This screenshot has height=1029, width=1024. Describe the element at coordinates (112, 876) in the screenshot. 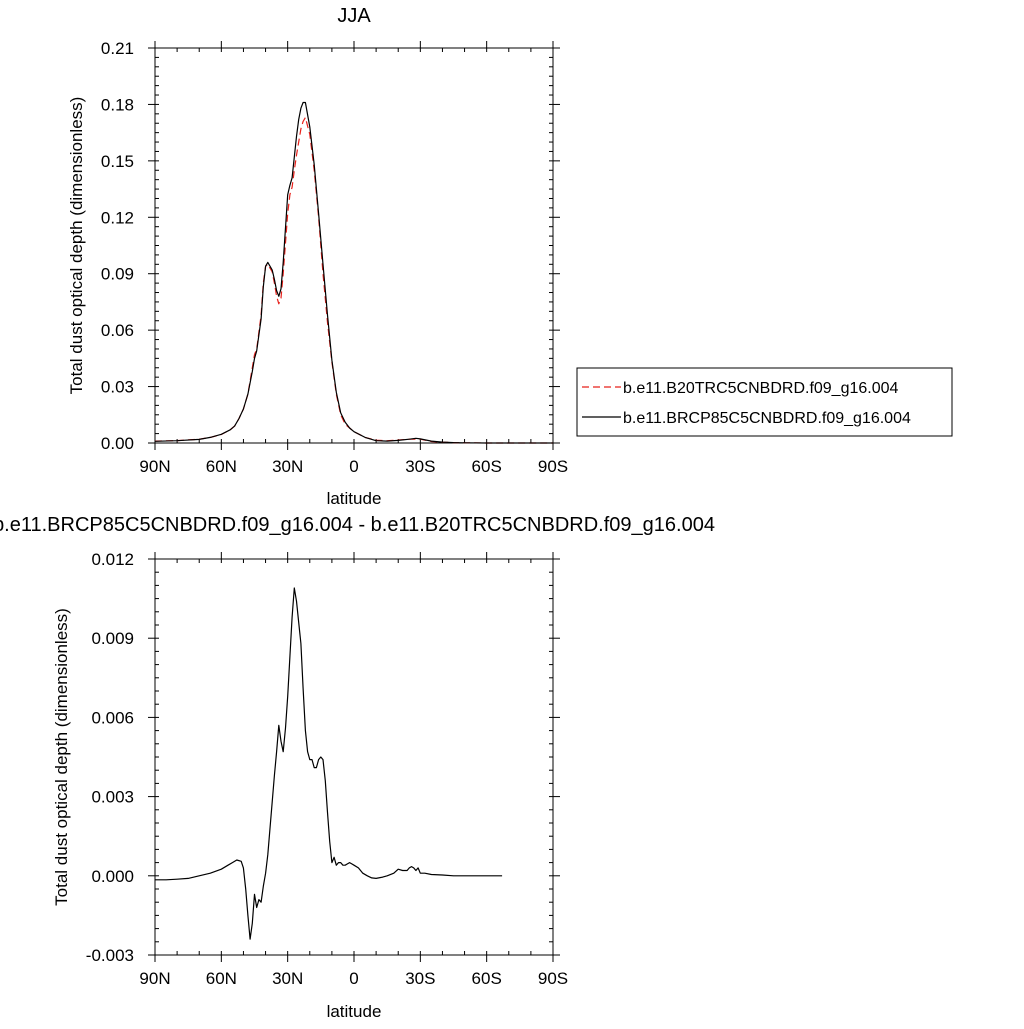

I see `y-tick-label: 0.000` at that location.